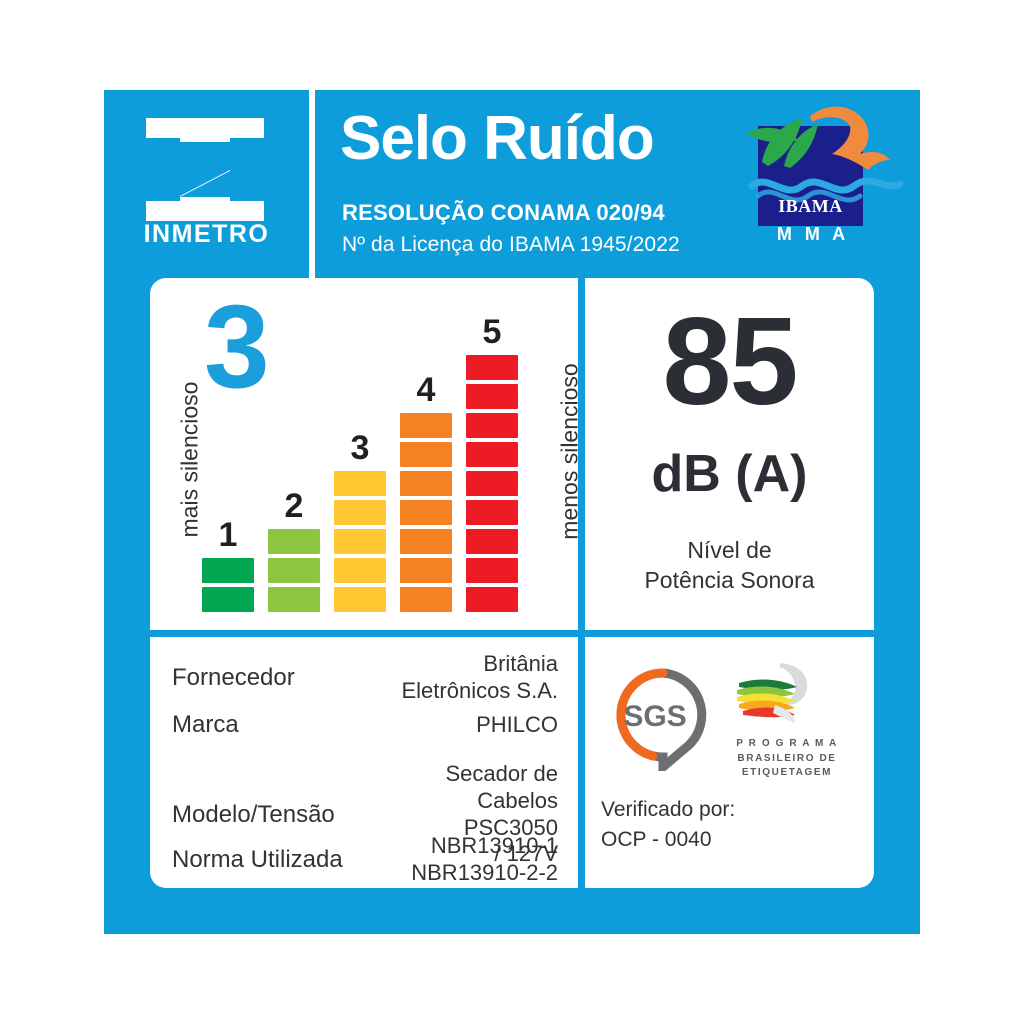 This screenshot has height=1024, width=1024. Describe the element at coordinates (364, 860) in the screenshot. I see `info-row: Norma Utilizada NBR13910-1 NBR13910-2-2` at that location.